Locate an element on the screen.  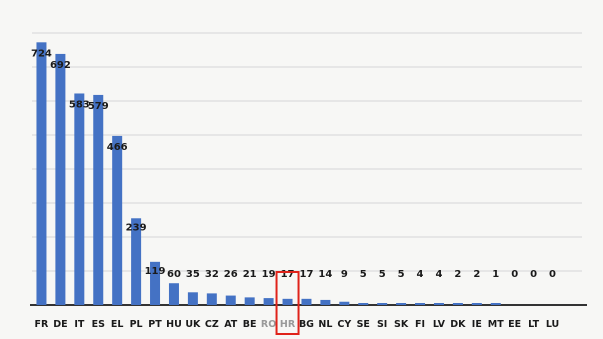
data-label-cz: 32 is located at coordinates (212, 274).